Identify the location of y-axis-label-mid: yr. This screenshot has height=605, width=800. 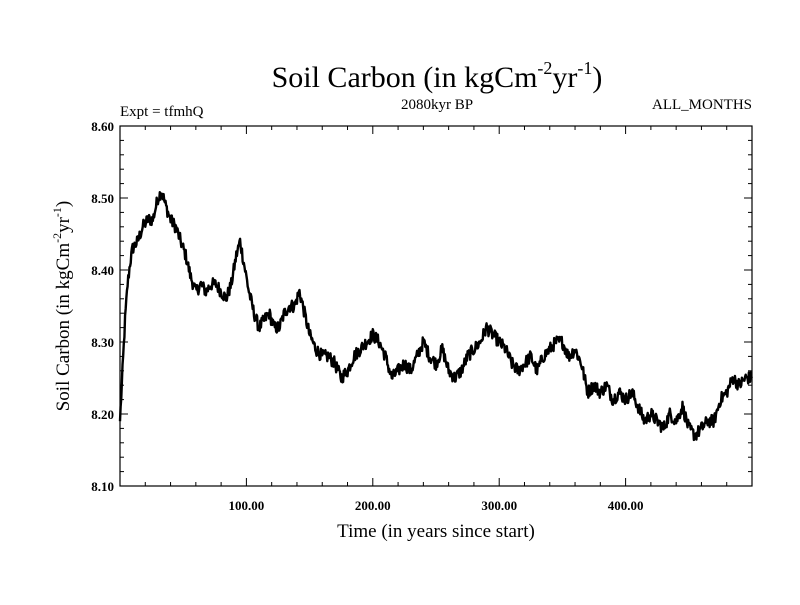
(63, 224).